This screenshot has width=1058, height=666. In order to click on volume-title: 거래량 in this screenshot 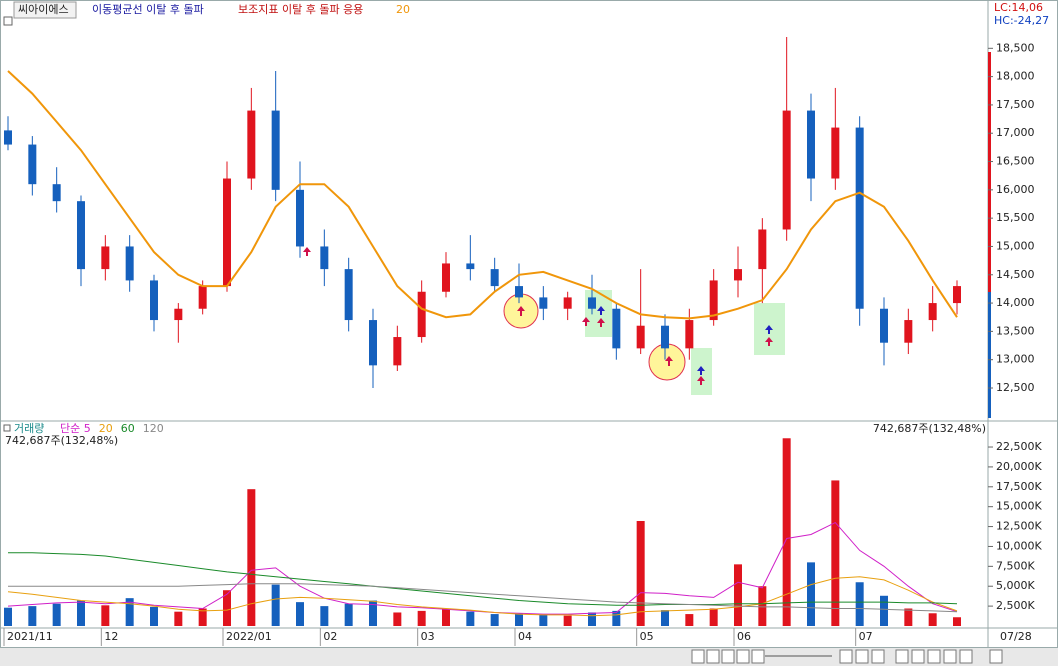, I will do `click(29, 428)`.